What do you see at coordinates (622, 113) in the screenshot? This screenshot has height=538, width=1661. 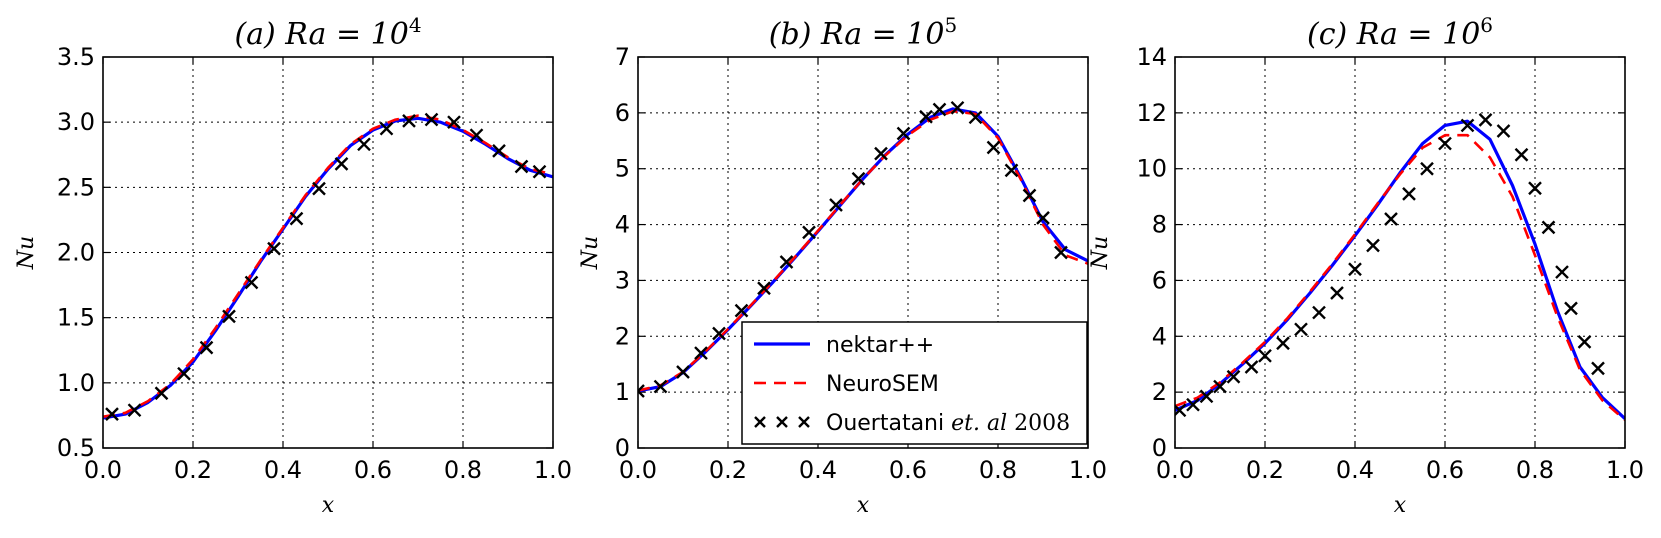 I see `panel-b-ytick-label: 6` at bounding box center [622, 113].